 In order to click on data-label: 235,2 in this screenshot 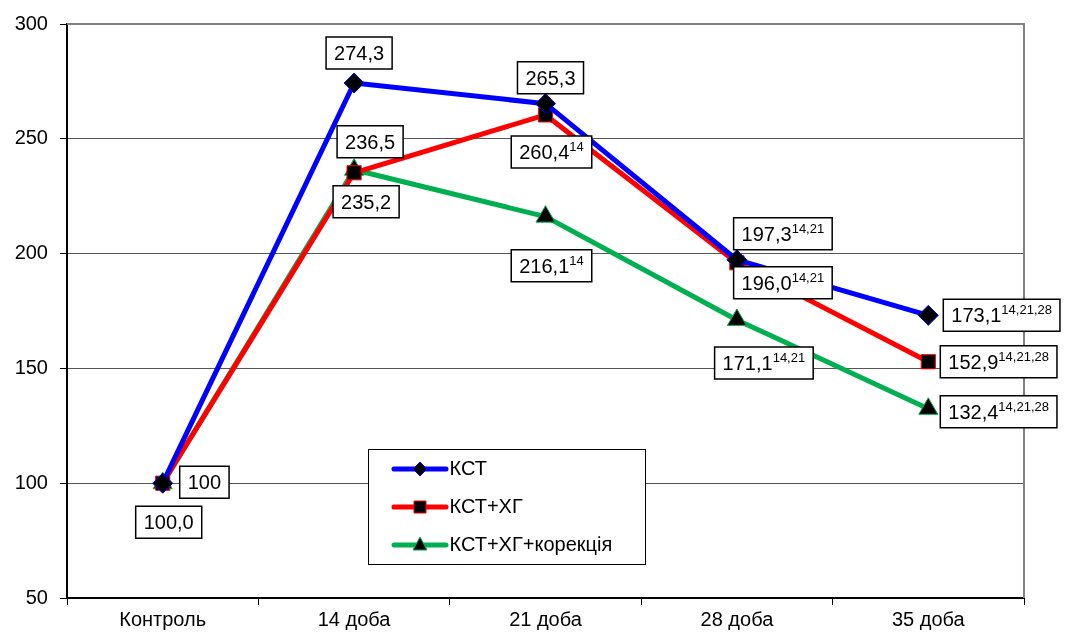, I will do `click(366, 201)`.